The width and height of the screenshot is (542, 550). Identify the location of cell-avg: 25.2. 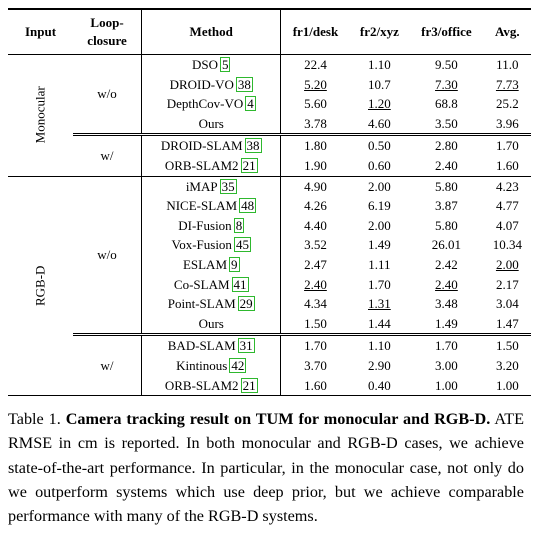
(507, 104).